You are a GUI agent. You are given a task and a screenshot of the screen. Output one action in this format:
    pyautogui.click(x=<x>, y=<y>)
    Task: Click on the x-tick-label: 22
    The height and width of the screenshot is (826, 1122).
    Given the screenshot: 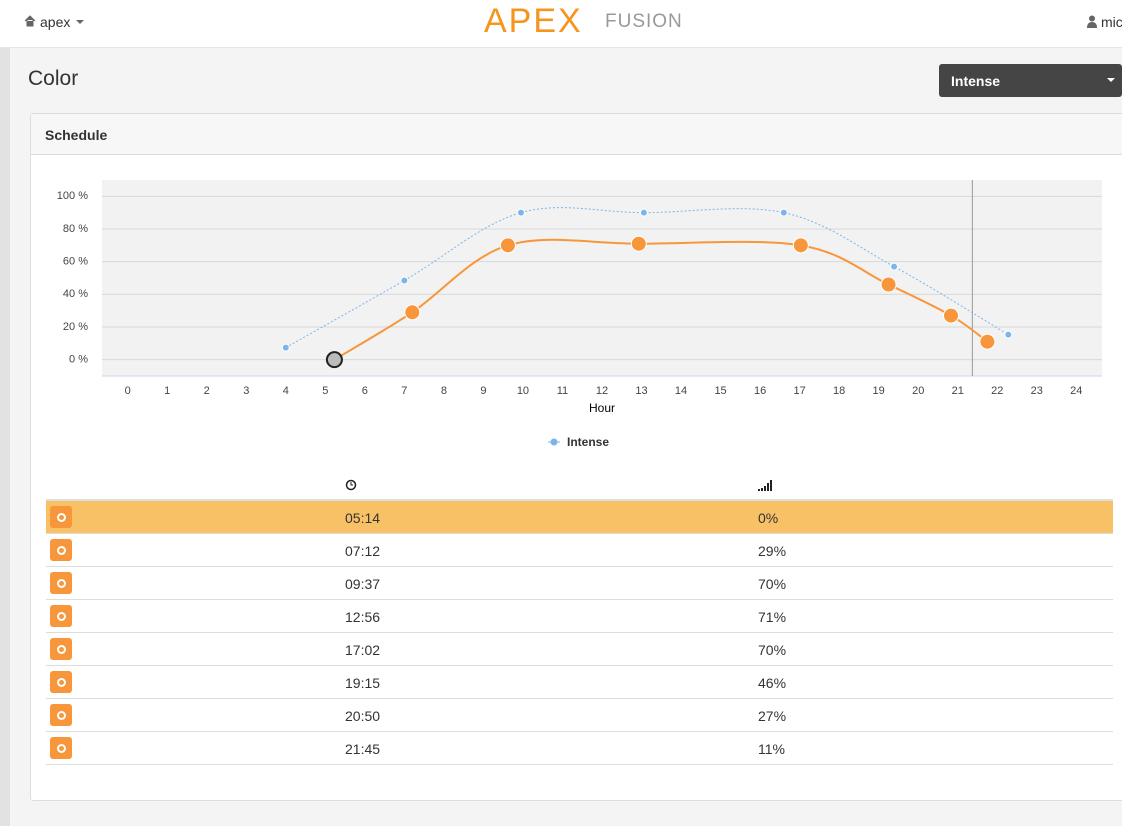 What is the action you would take?
    pyautogui.click(x=997, y=391)
    